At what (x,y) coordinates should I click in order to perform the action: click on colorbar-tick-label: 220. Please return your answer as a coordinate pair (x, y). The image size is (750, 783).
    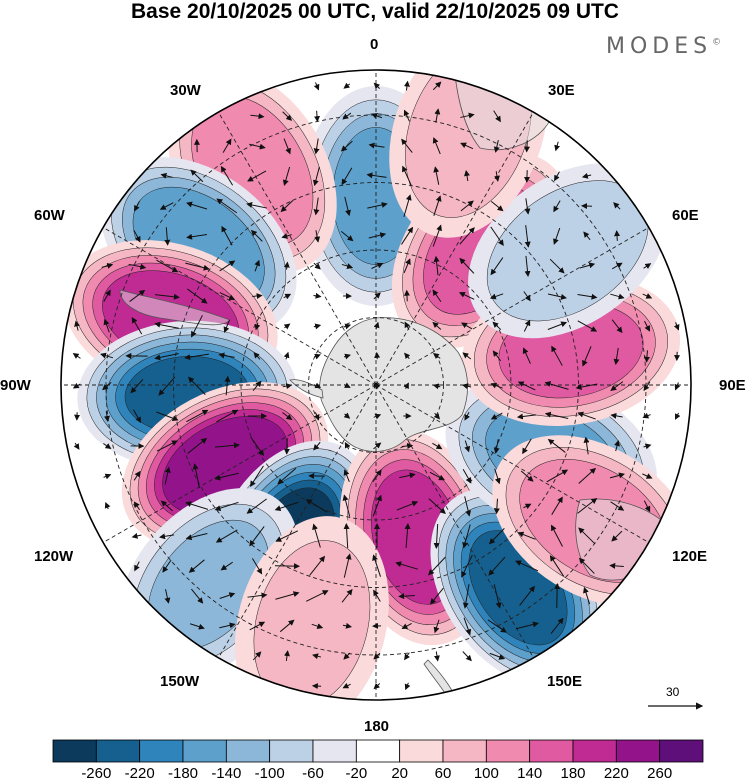
    Looking at the image, I should click on (616, 773).